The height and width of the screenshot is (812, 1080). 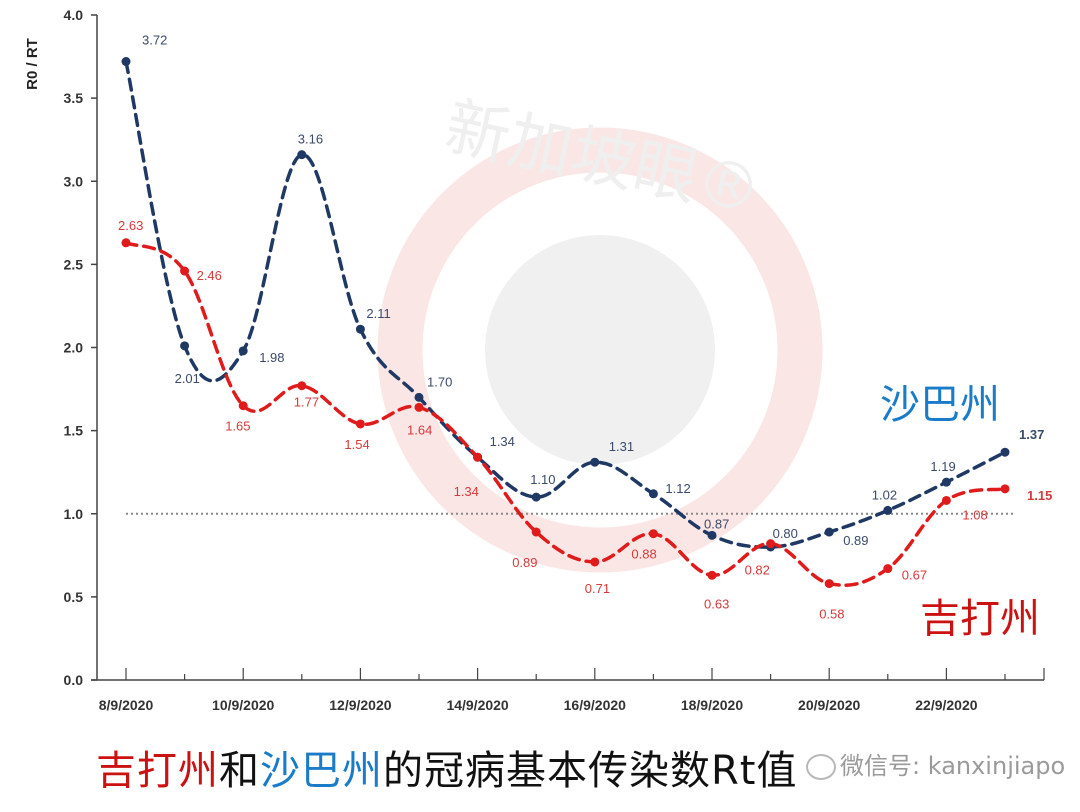 I want to click on svg-text: 1.65, so click(x=237, y=426).